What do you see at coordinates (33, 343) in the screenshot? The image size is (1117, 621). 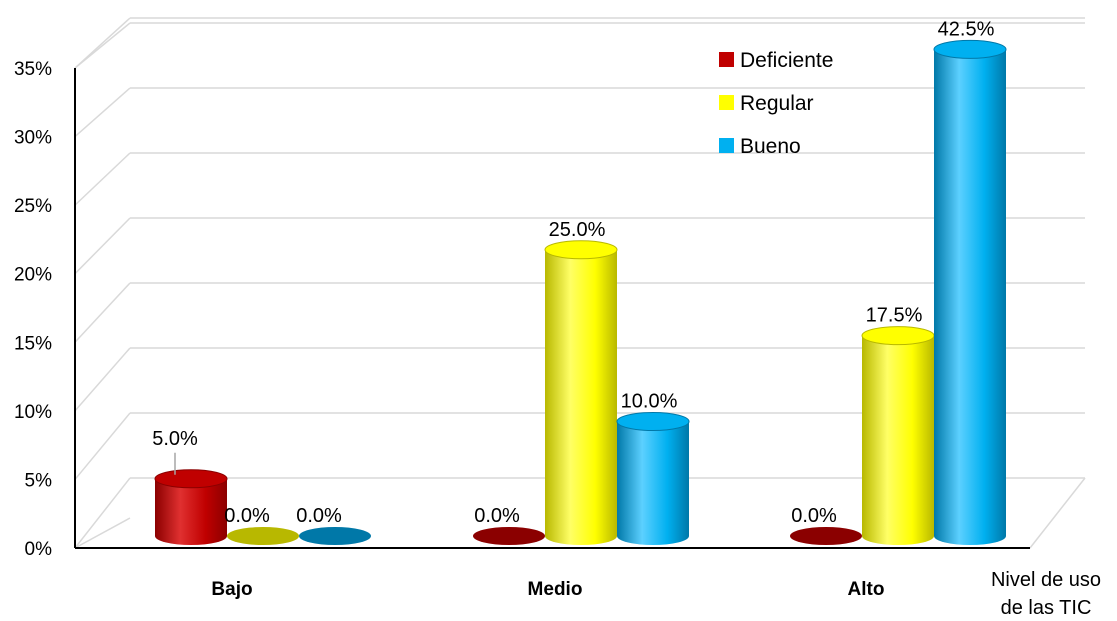 I see `y-tick-label: 15%` at bounding box center [33, 343].